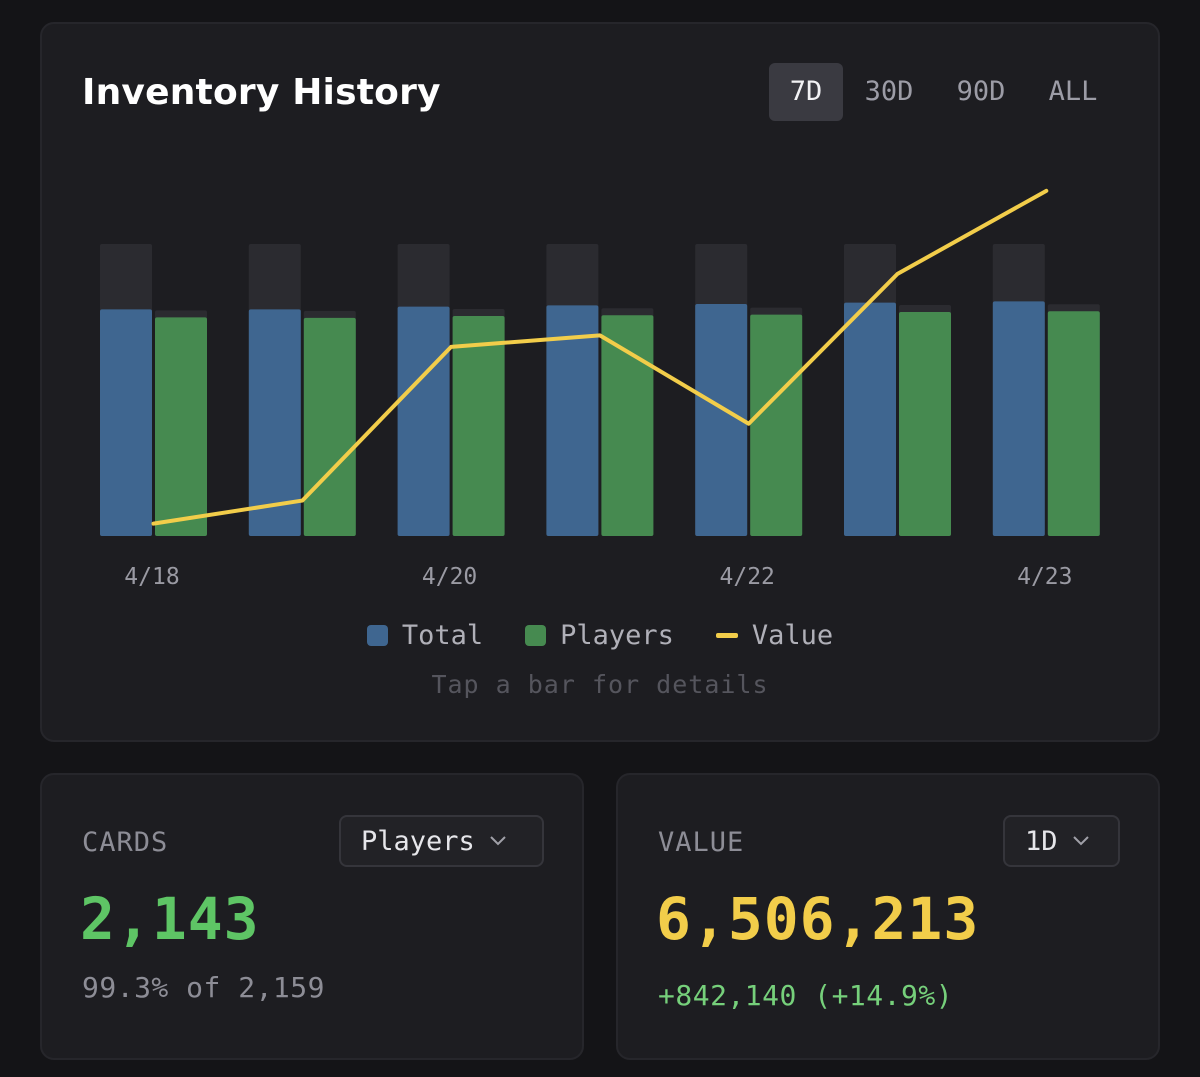 This screenshot has height=1077, width=1200. What do you see at coordinates (418, 841) in the screenshot?
I see `cards-filter-value: Players` at bounding box center [418, 841].